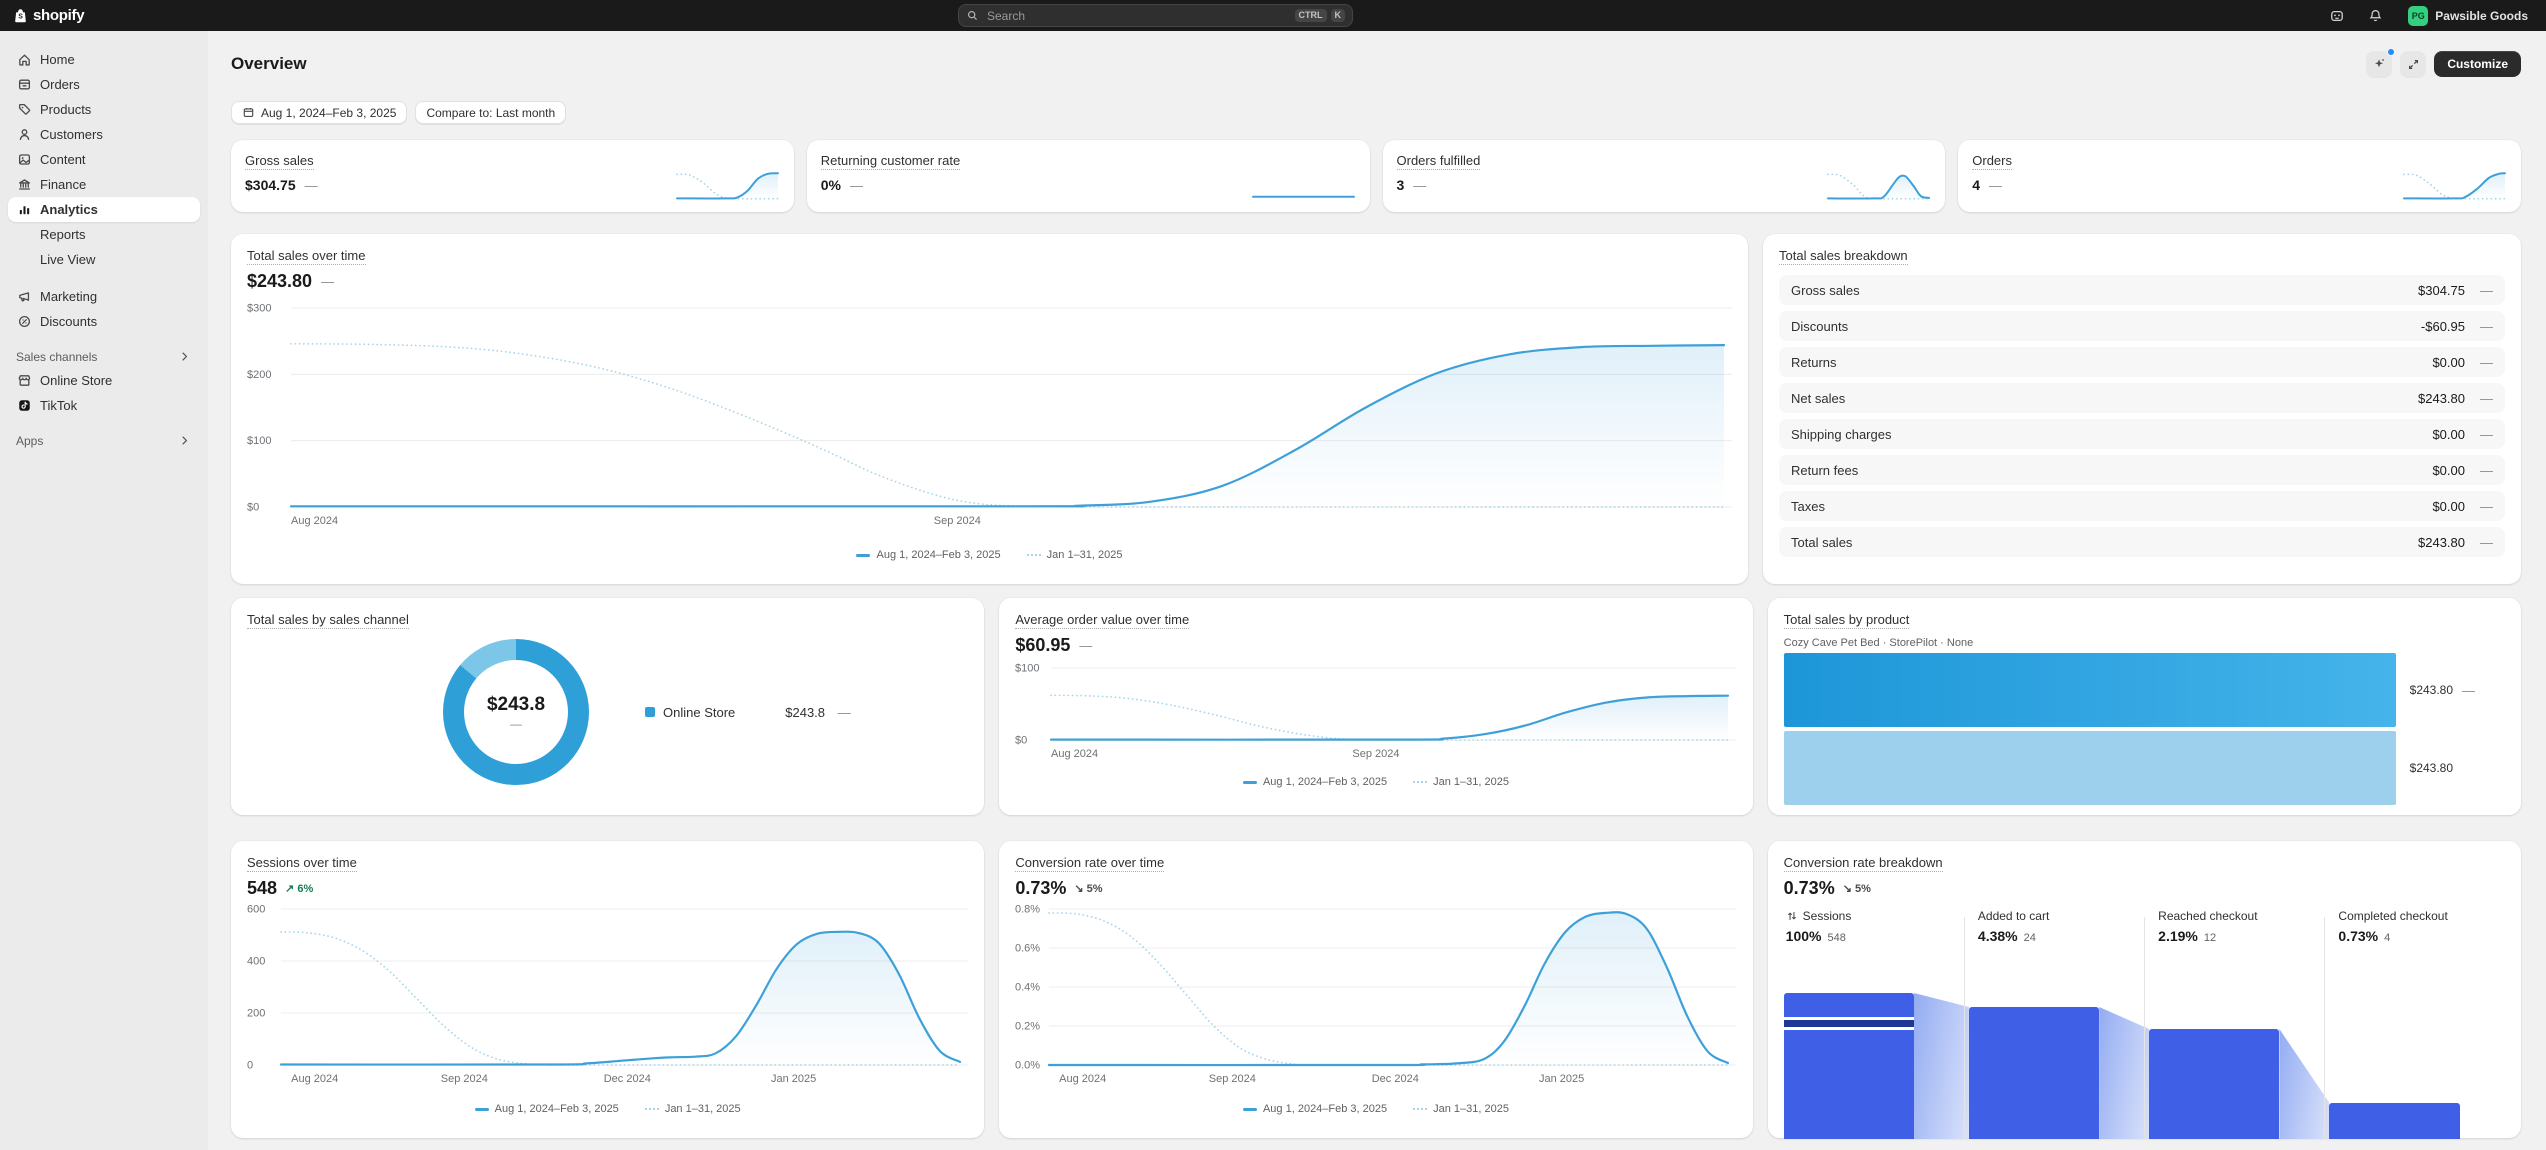 Image resolution: width=2546 pixels, height=1150 pixels. What do you see at coordinates (104, 109) in the screenshot?
I see `sidebar-item-products: Products` at bounding box center [104, 109].